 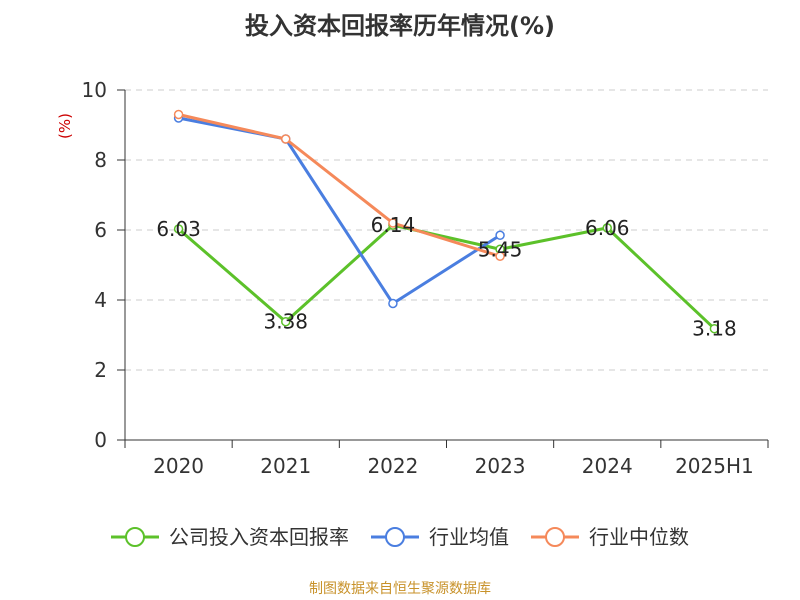 What do you see at coordinates (94, 90) in the screenshot?
I see `y-tick-label: 10` at bounding box center [94, 90].